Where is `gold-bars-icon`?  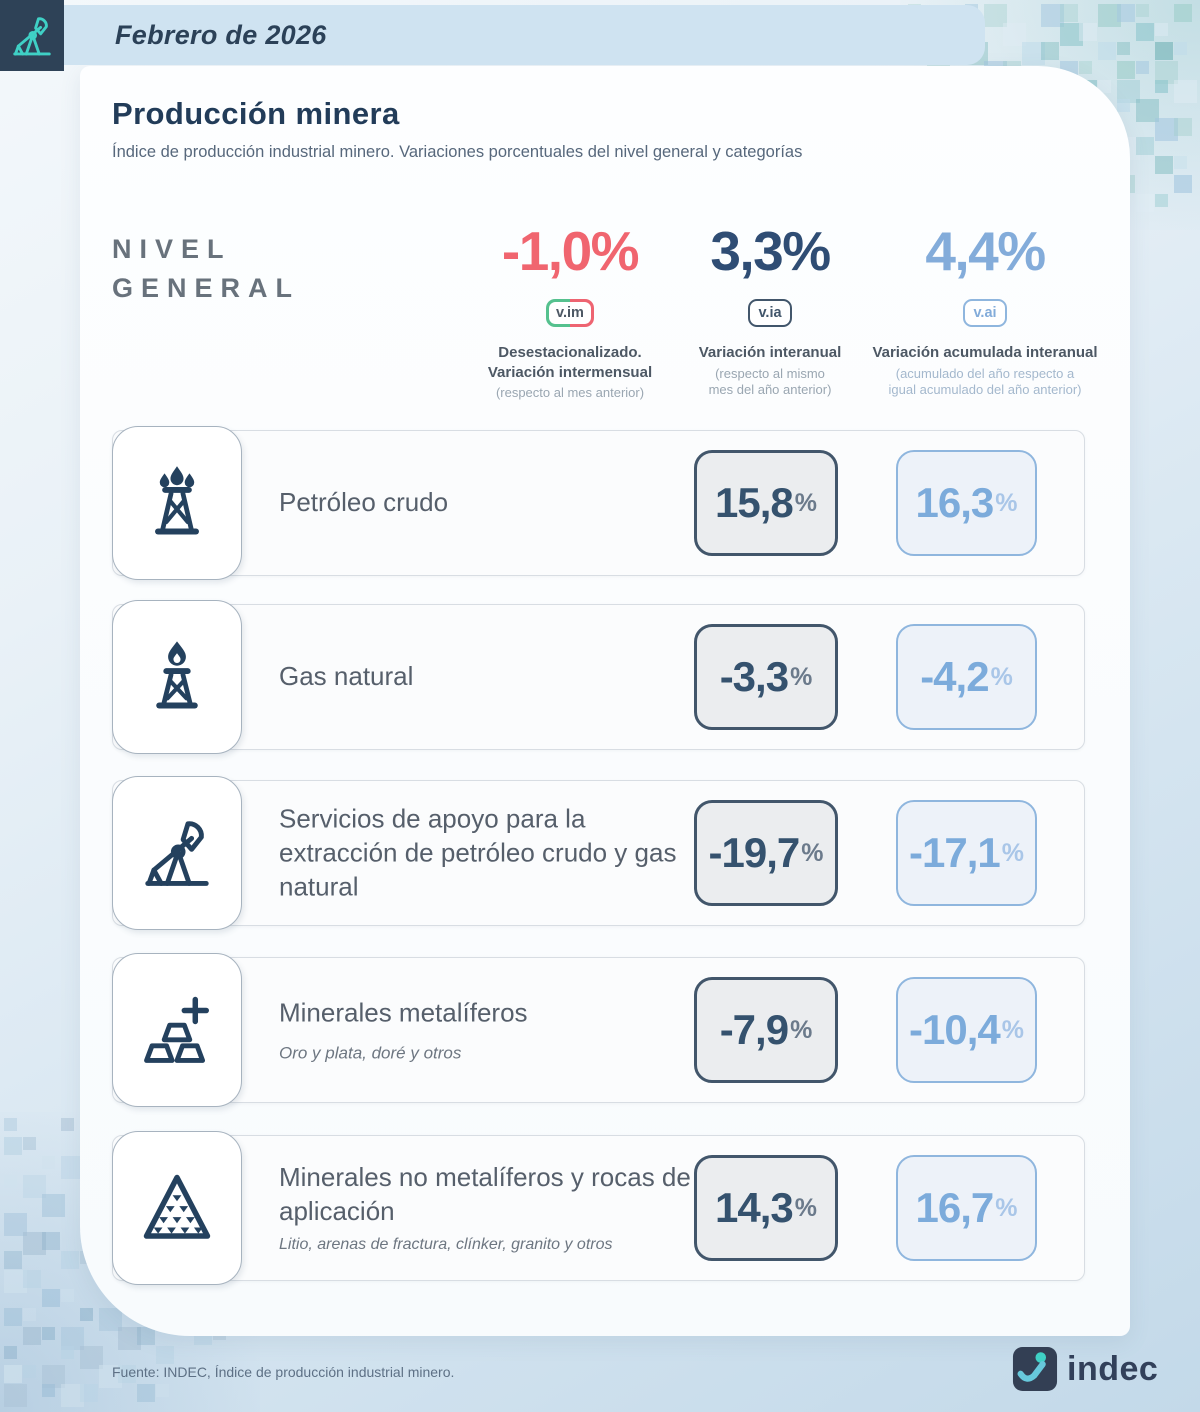
gold-bars-icon is located at coordinates (177, 1030).